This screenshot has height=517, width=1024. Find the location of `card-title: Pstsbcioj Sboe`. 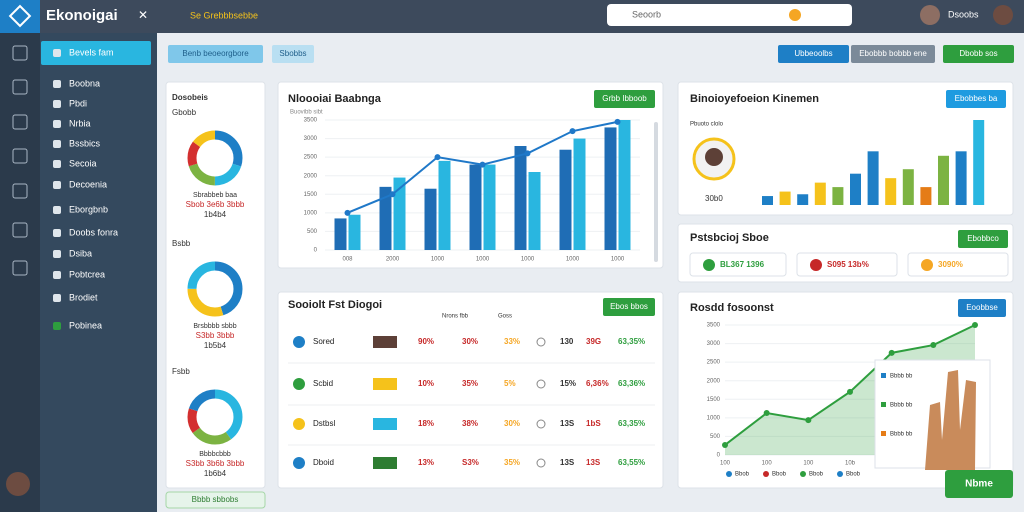

card-title: Pstsbcioj Sboe is located at coordinates (729, 238).